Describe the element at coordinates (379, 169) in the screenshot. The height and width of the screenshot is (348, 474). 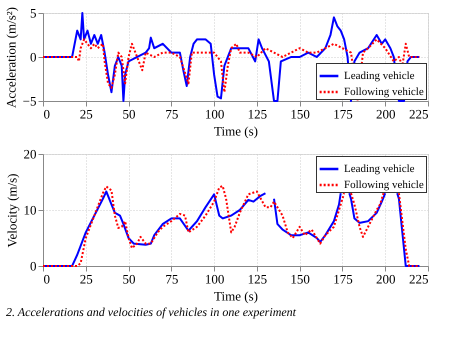
I see `series-label: Leading vehicle` at that location.